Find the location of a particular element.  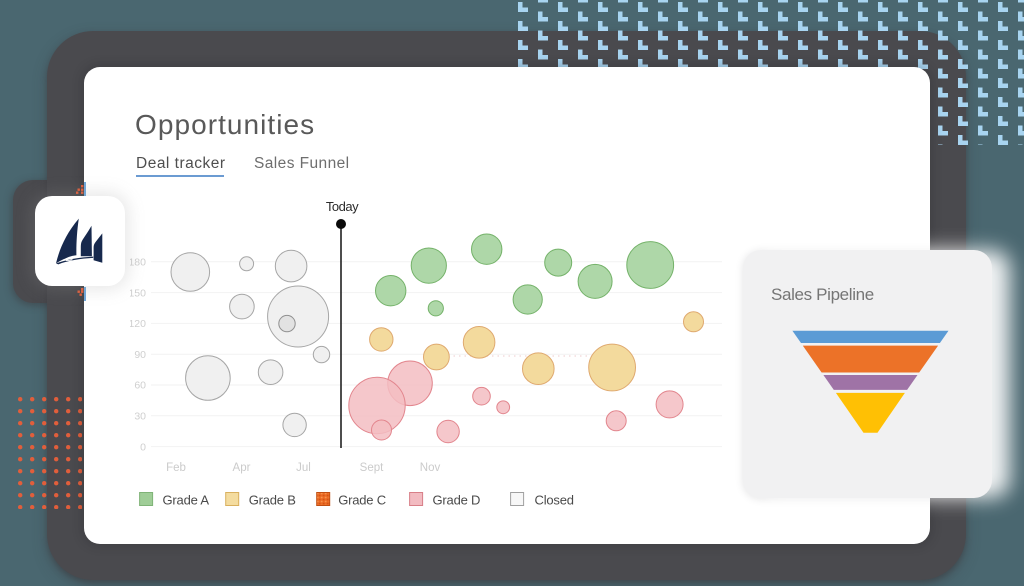

svg-text: Grade B is located at coordinates (272, 500).